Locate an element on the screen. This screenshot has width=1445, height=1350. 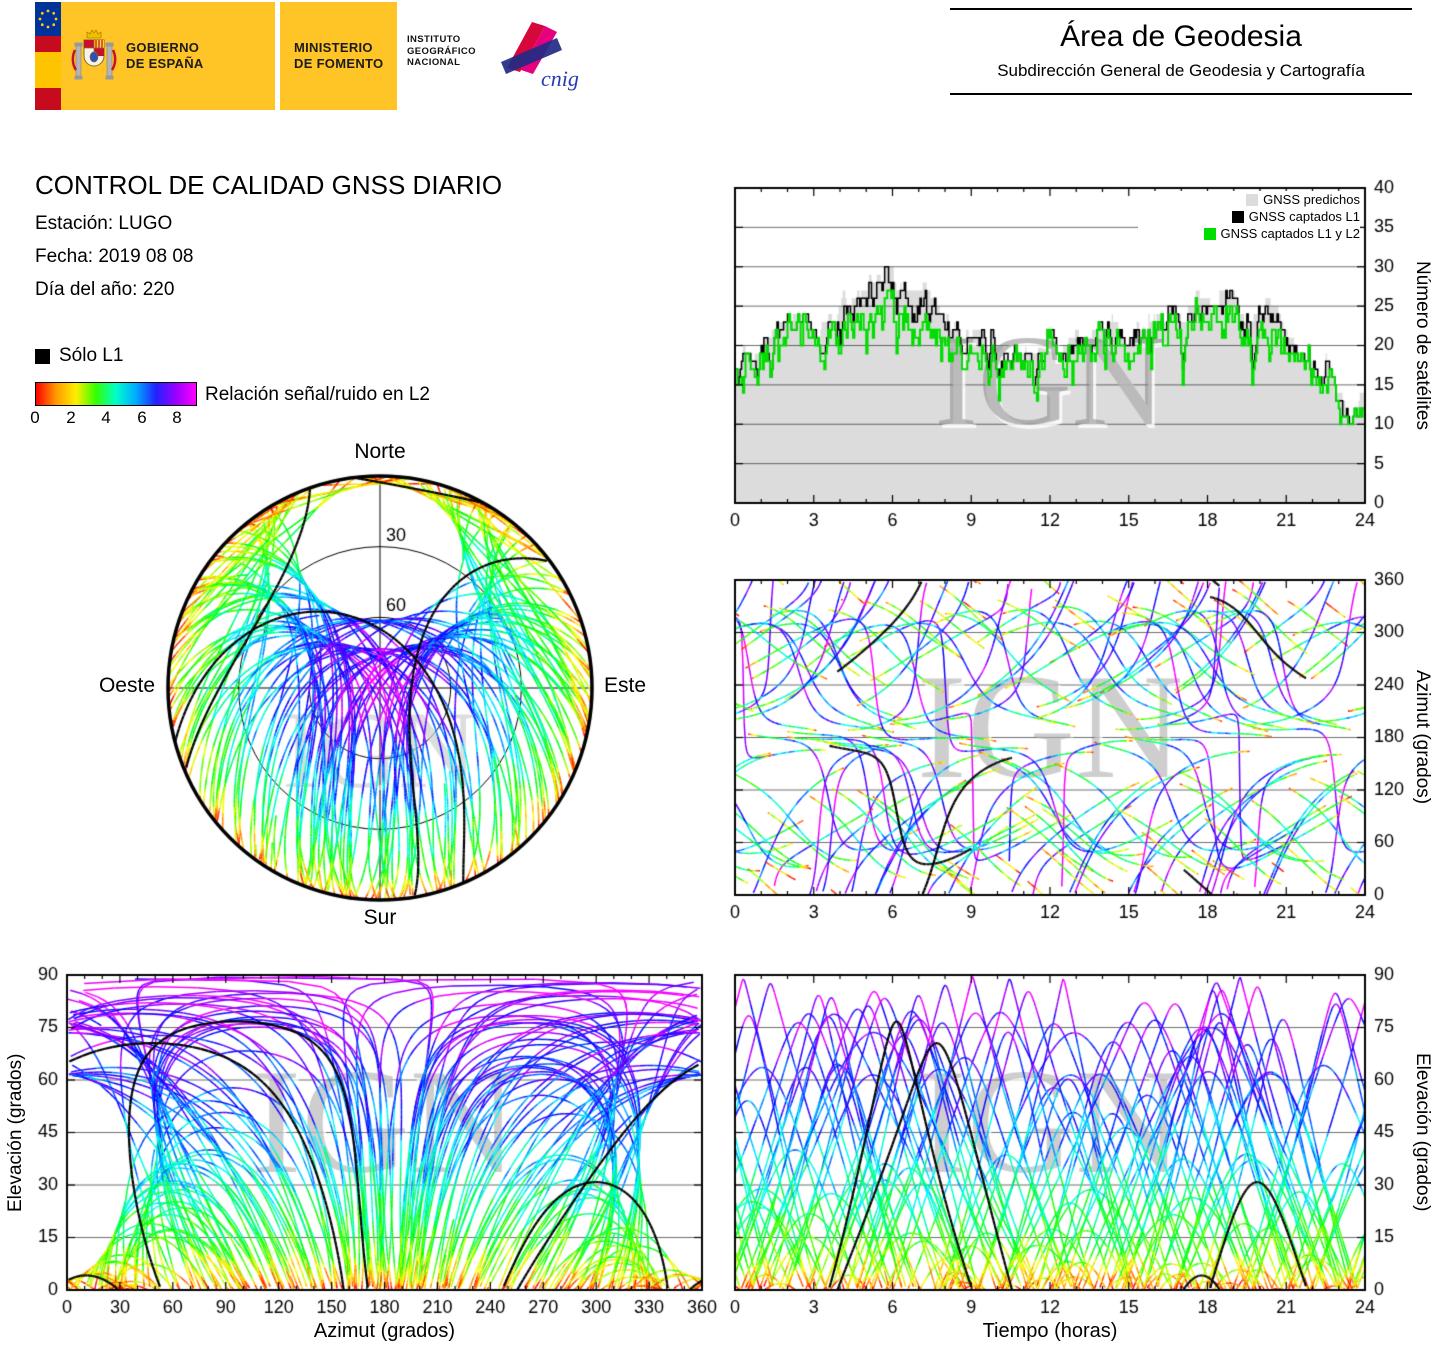
colorbar-tick: 4 is located at coordinates (106, 417).